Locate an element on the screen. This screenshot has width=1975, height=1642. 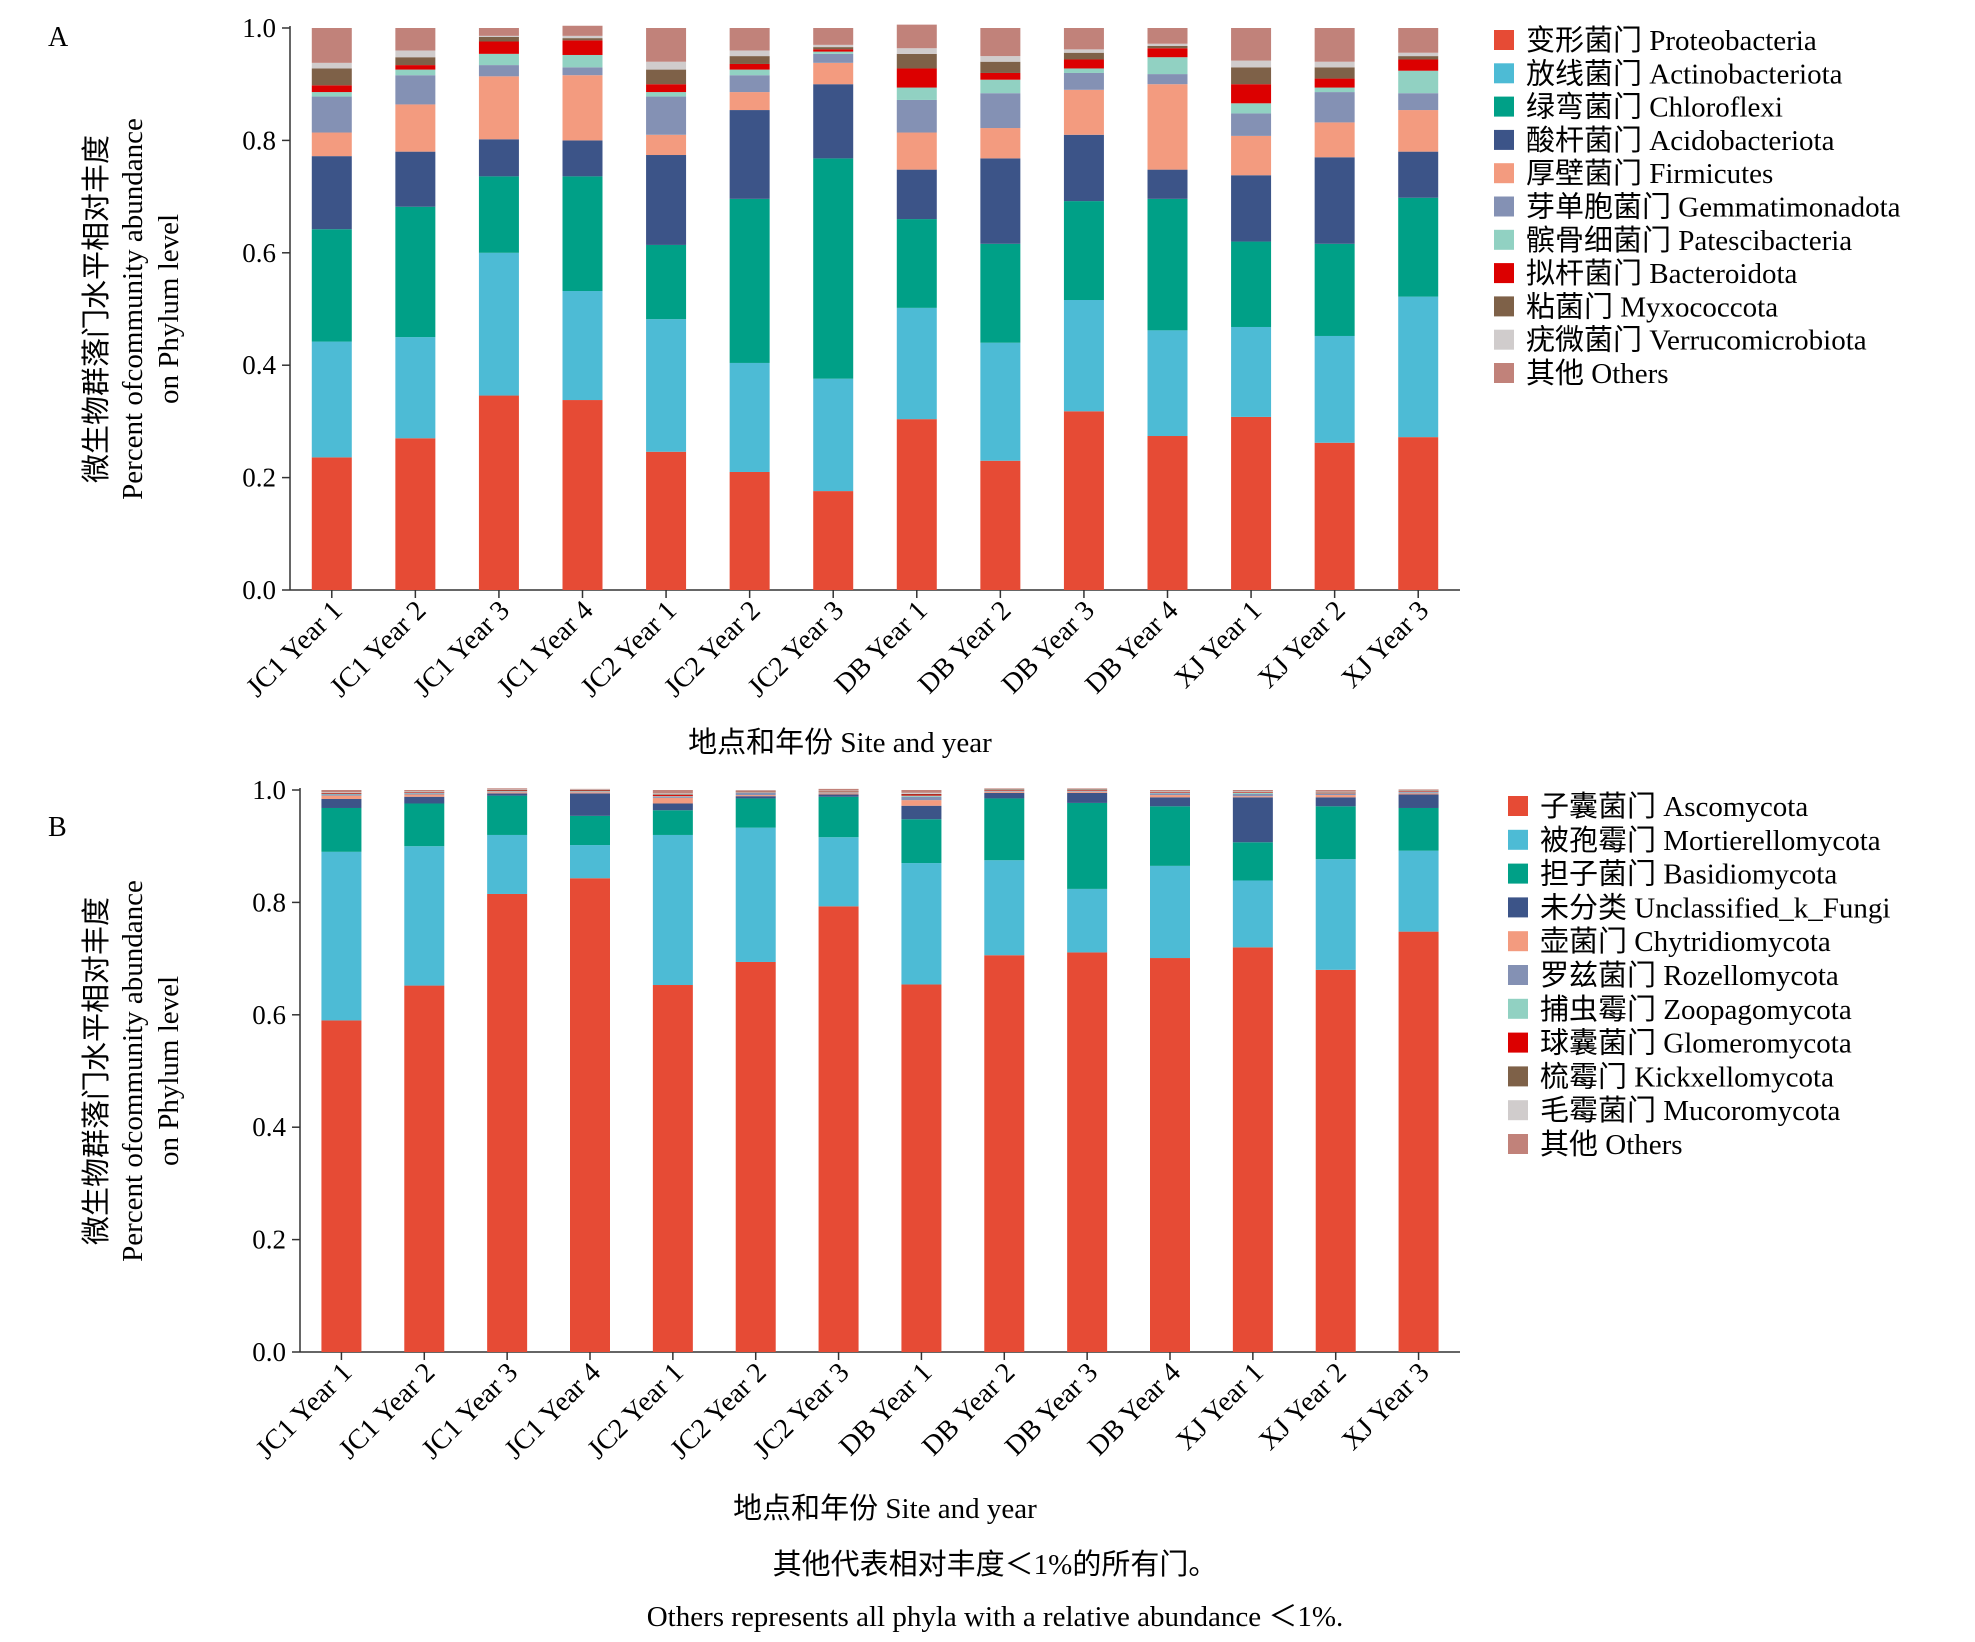
y-axis-title-en: Percent ofcommunity abundance is located at coordinates (133, 309).